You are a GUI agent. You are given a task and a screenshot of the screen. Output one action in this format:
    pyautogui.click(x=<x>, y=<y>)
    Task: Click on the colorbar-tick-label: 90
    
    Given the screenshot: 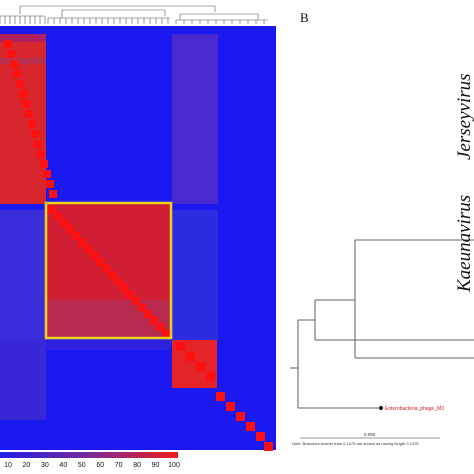 What is the action you would take?
    pyautogui.click(x=156, y=465)
    